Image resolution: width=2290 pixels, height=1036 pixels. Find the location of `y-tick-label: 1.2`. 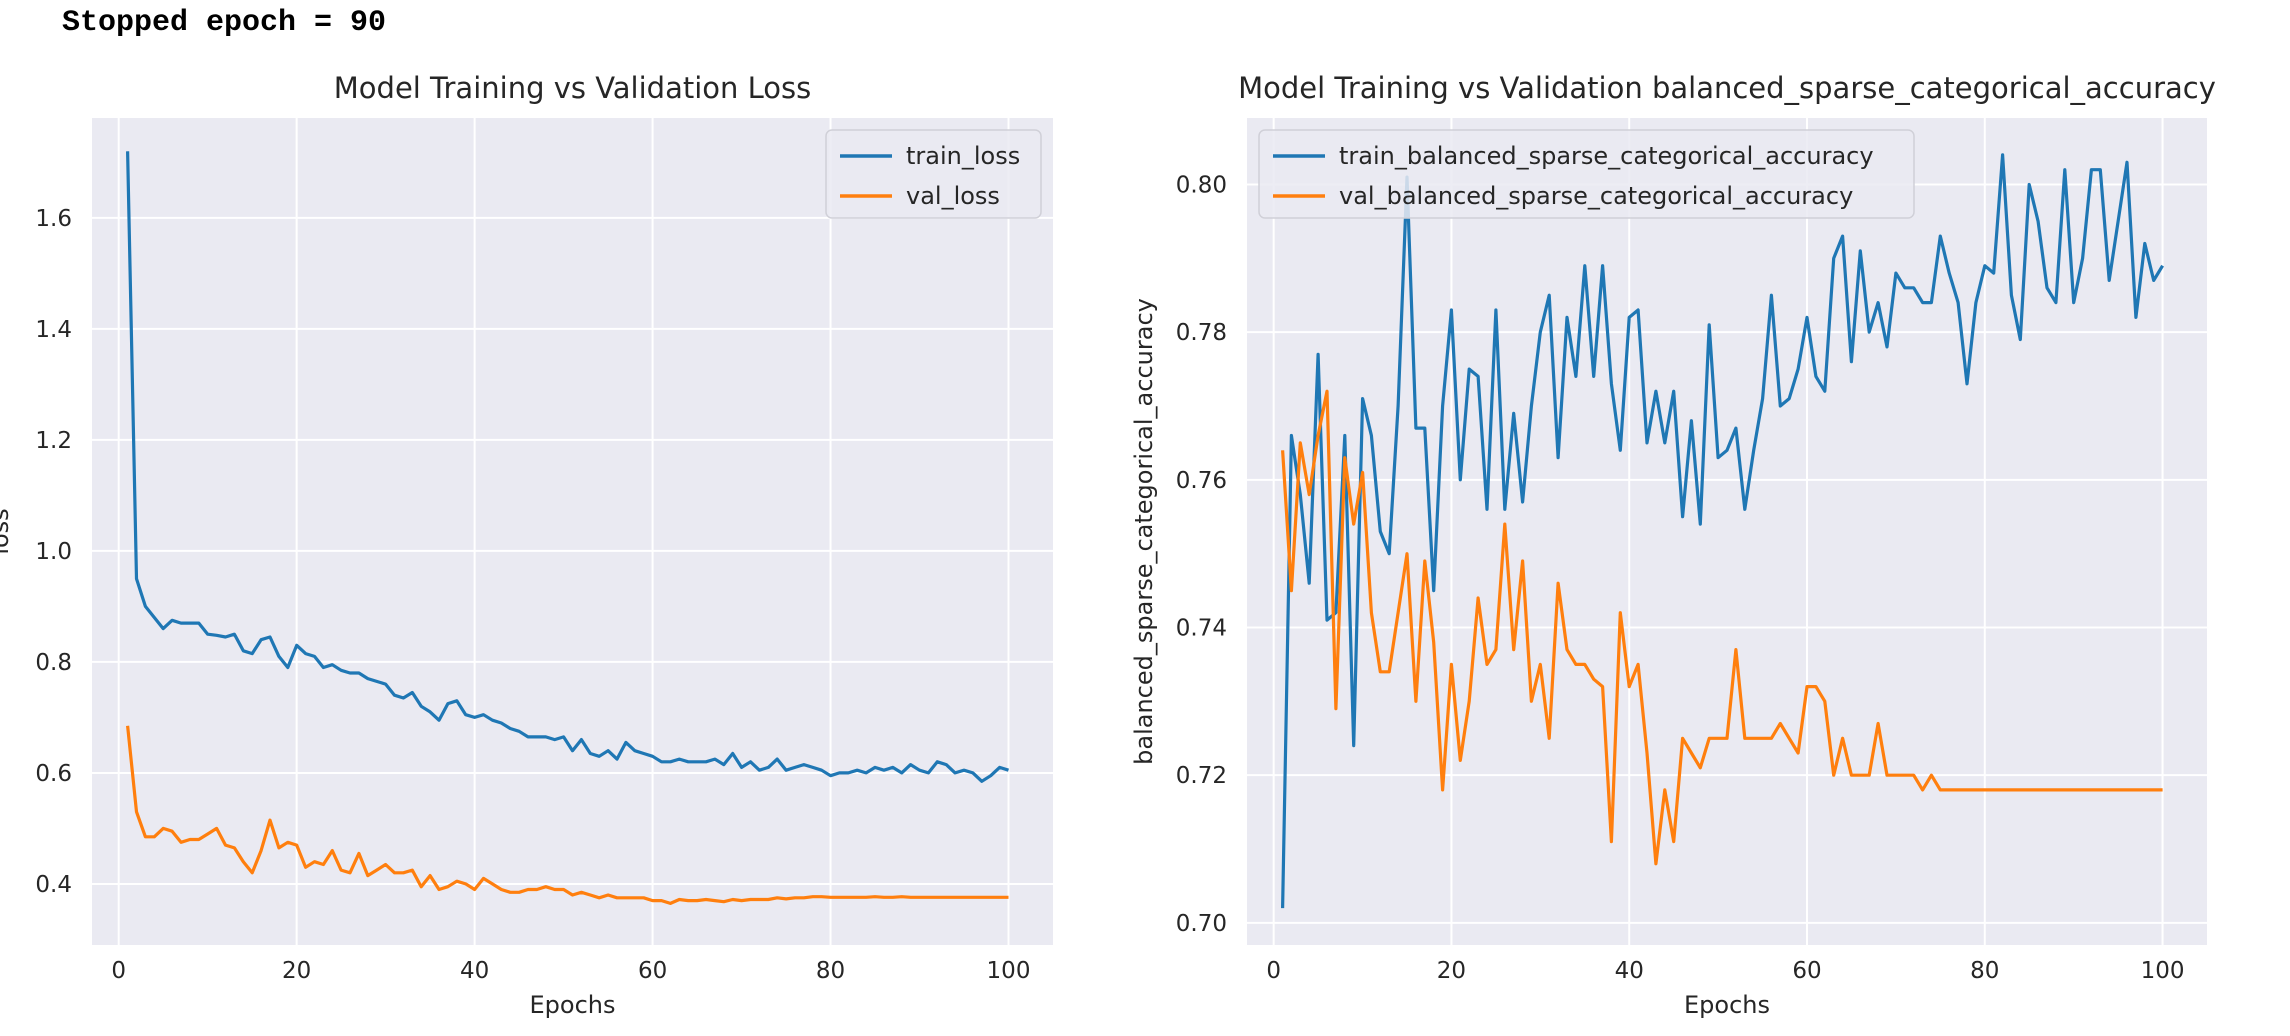

y-tick-label: 1.2 is located at coordinates (53, 441).